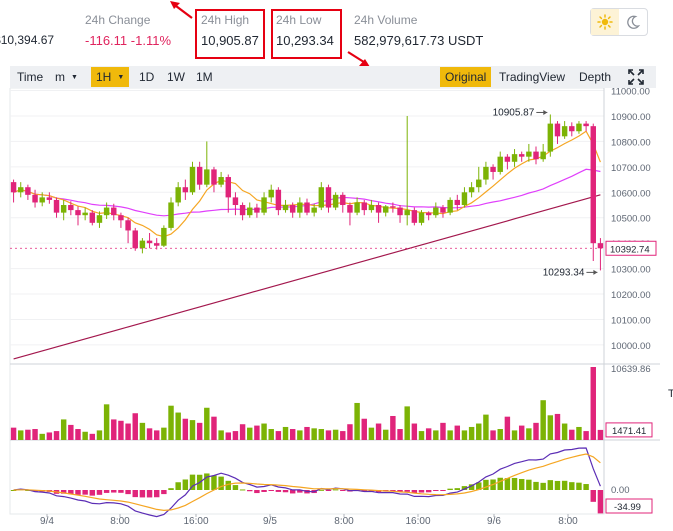  What do you see at coordinates (230, 40) in the screenshot?
I see `high-value: 10,905.87` at bounding box center [230, 40].